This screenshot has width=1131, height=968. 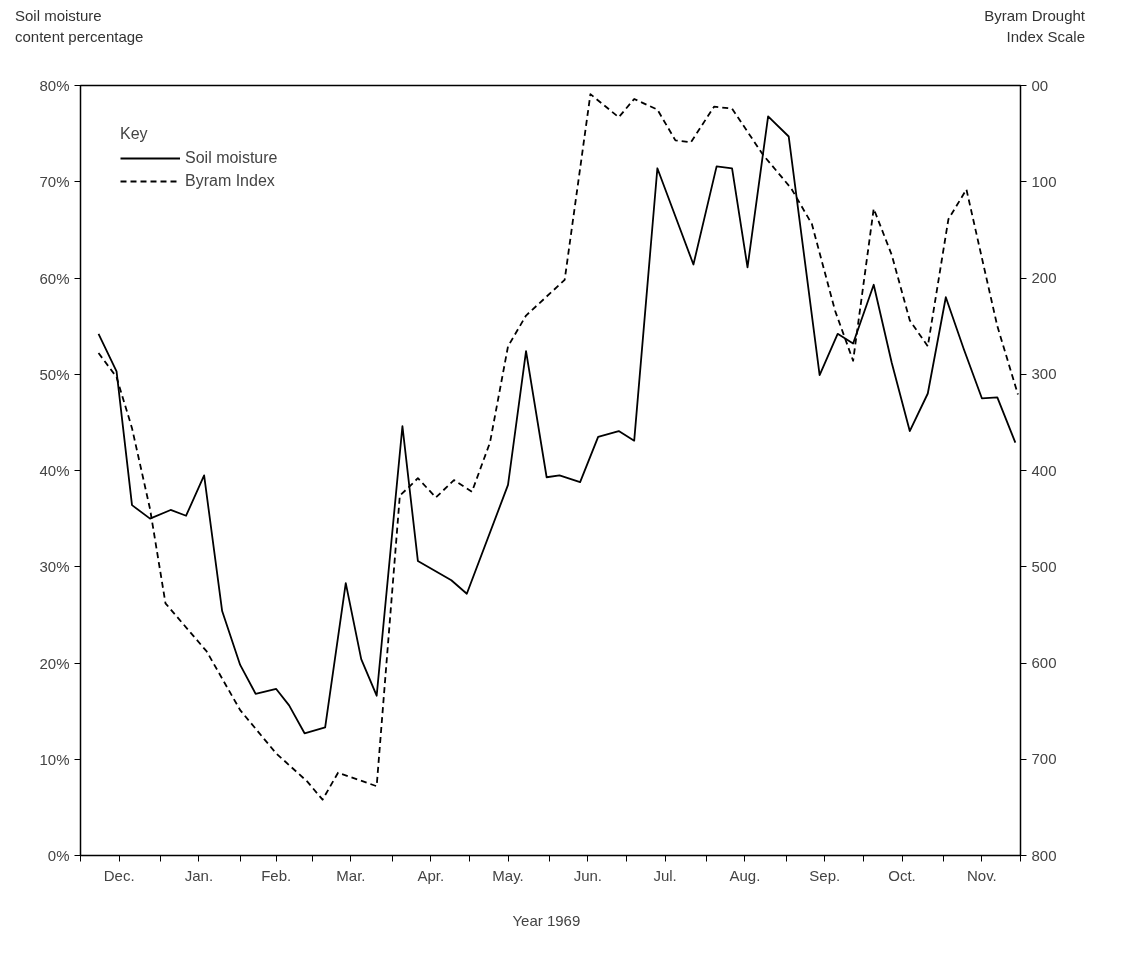 What do you see at coordinates (982, 875) in the screenshot?
I see `x-tick-label: Nov.` at bounding box center [982, 875].